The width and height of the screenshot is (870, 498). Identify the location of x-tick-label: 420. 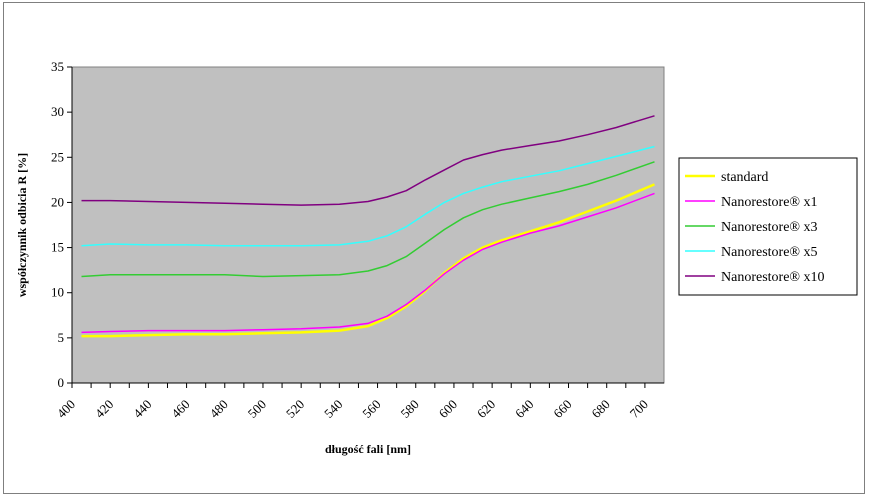
(104, 409).